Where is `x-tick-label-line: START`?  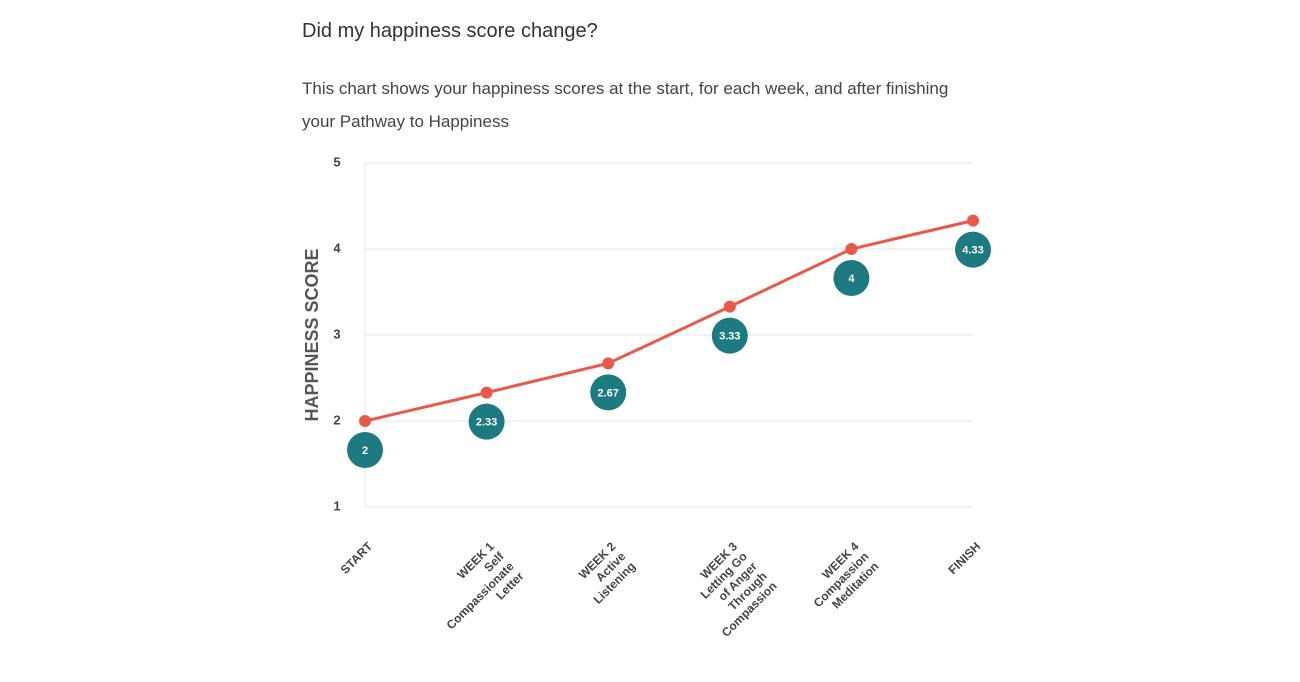
x-tick-label-line: START is located at coordinates (357, 558).